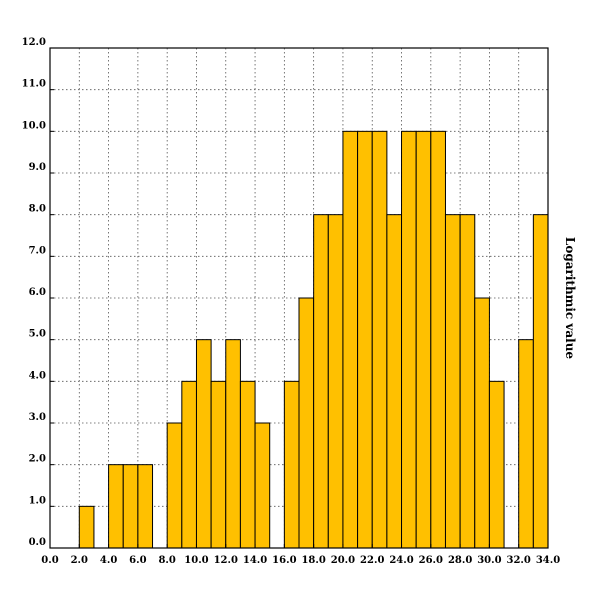  What do you see at coordinates (37, 250) in the screenshot?
I see `y-tick-label: 7.0` at bounding box center [37, 250].